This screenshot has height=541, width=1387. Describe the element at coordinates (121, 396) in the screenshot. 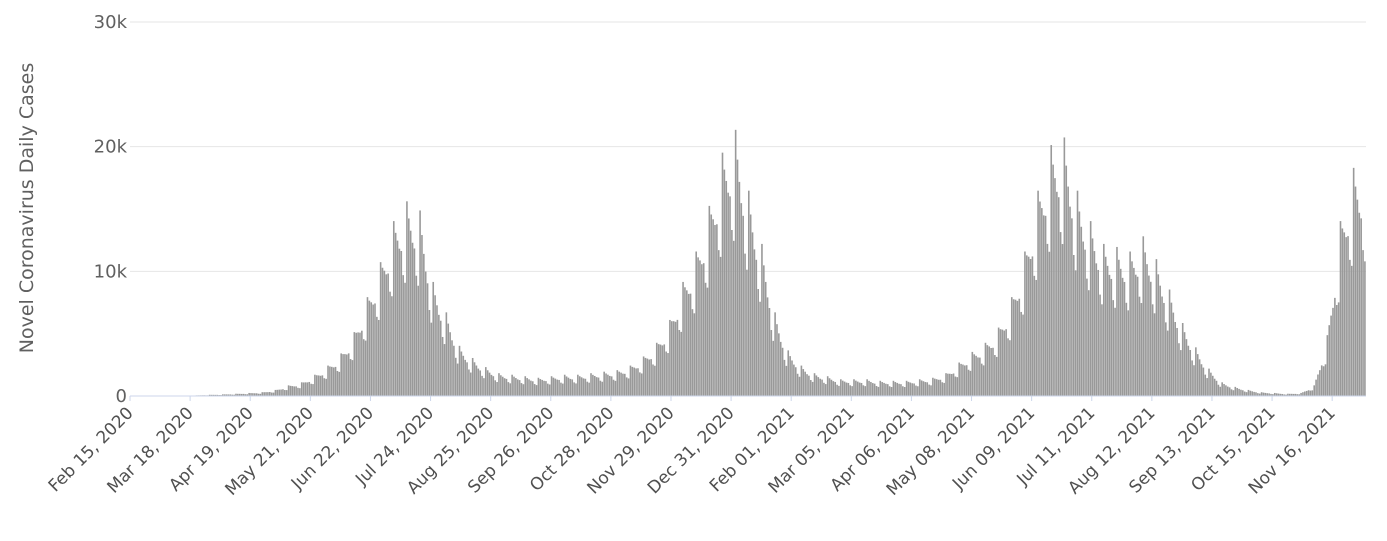

I see `y-tick-label: 0` at that location.